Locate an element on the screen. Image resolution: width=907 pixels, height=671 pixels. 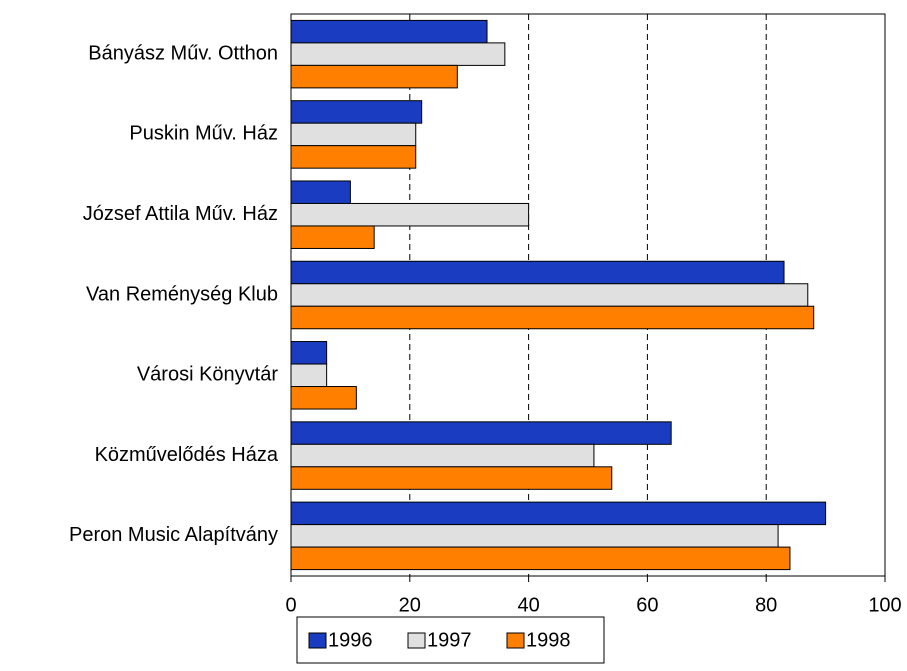
y-tick-label: József Attila Műv. Ház is located at coordinates (180, 214).